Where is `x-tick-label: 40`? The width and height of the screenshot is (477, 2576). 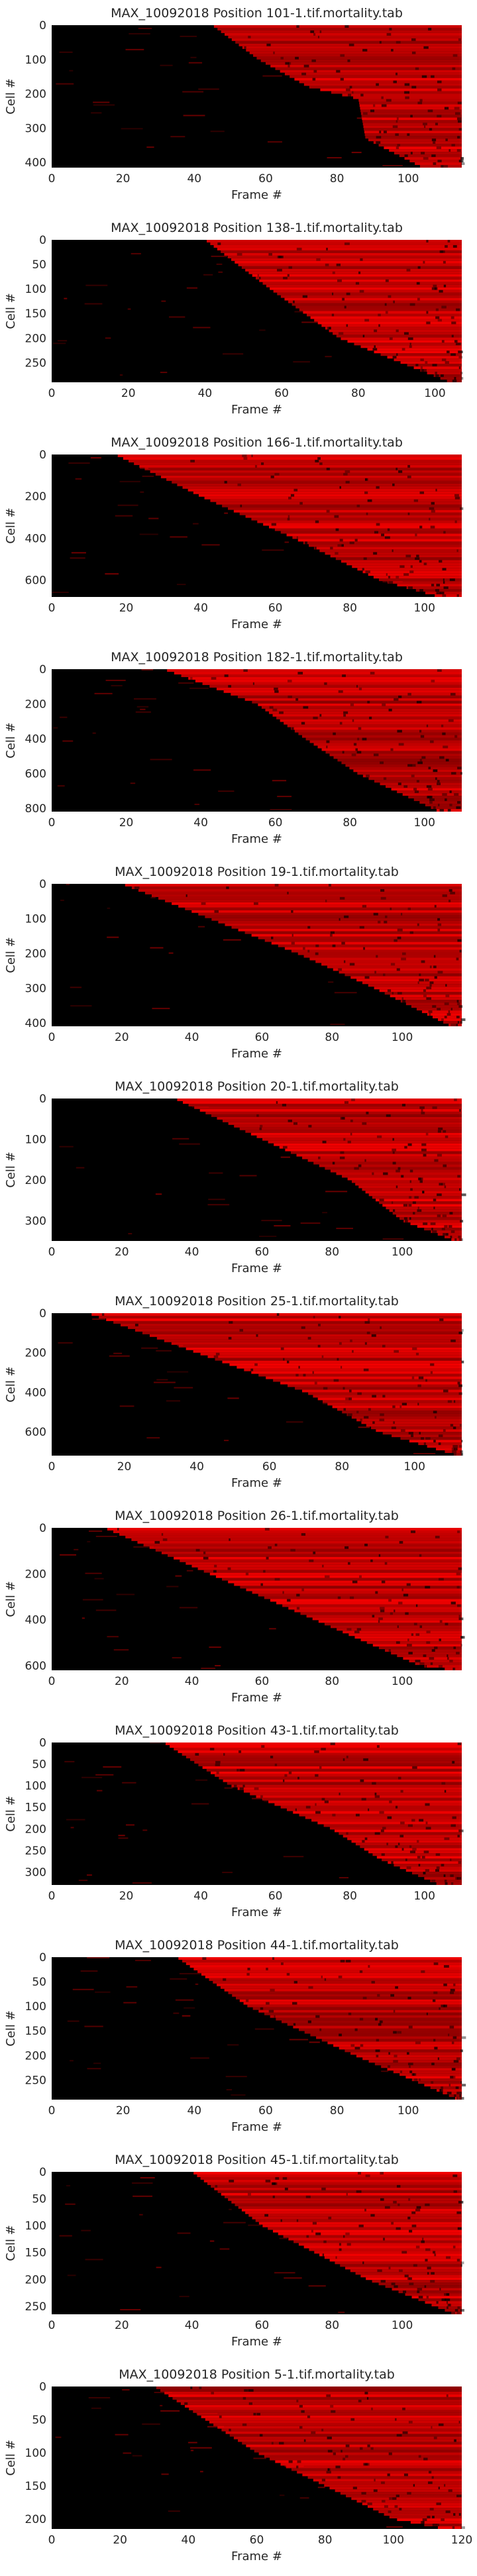 x-tick-label: 40 is located at coordinates (192, 1681).